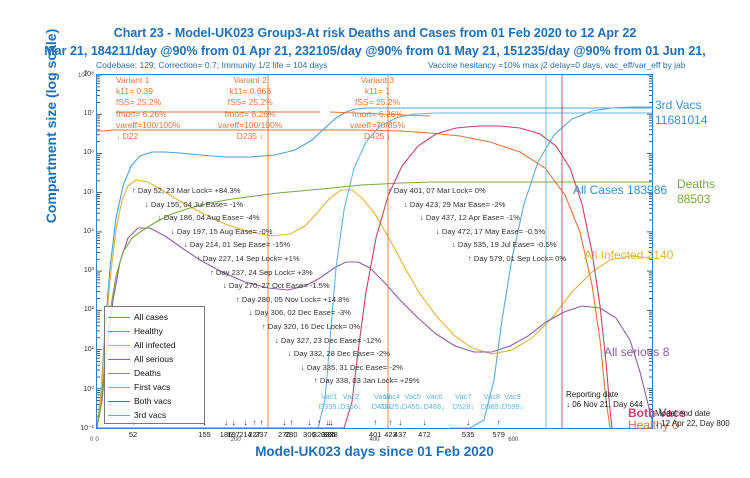 This screenshot has width=750, height=478. I want to click on x-event-arrow-186: ↓, so click(226, 422).